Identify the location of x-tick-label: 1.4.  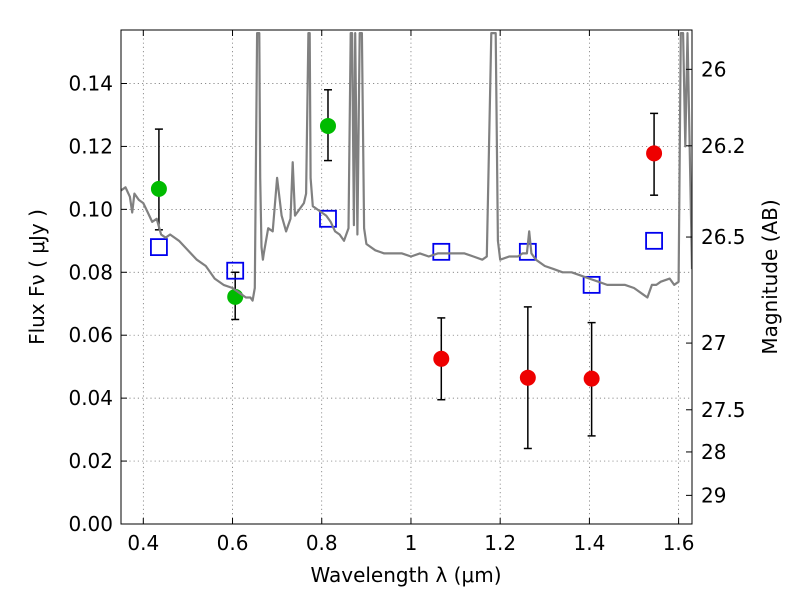
(589, 543).